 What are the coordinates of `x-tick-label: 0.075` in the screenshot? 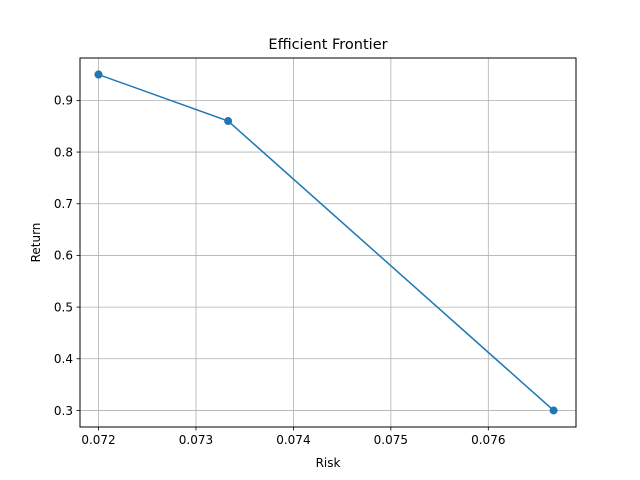 It's located at (391, 440).